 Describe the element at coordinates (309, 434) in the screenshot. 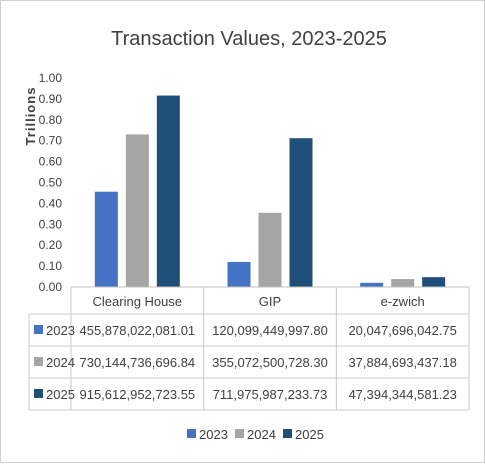

I see `legend-label: 2025` at that location.